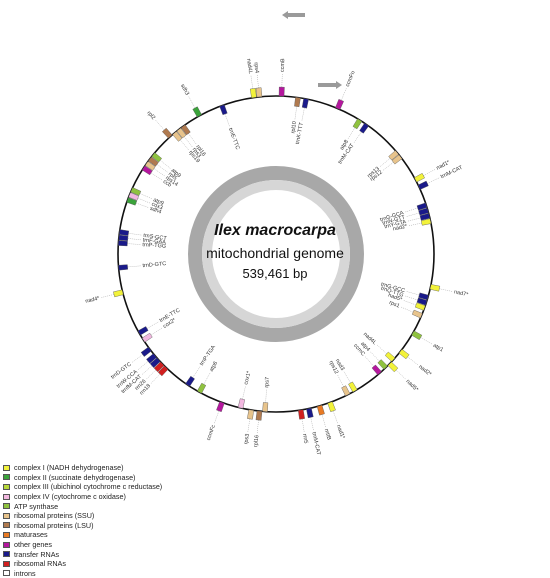  I want to click on gene-label: rrn5, so click(304, 438).